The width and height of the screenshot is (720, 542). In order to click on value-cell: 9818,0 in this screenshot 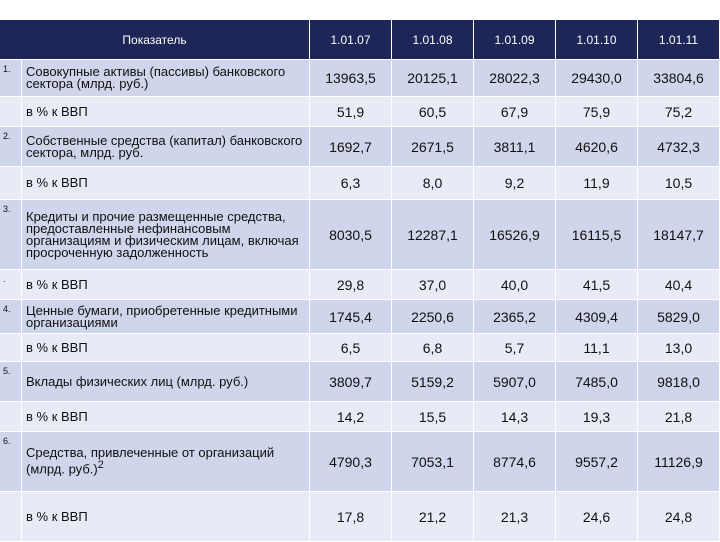, I will do `click(679, 382)`.